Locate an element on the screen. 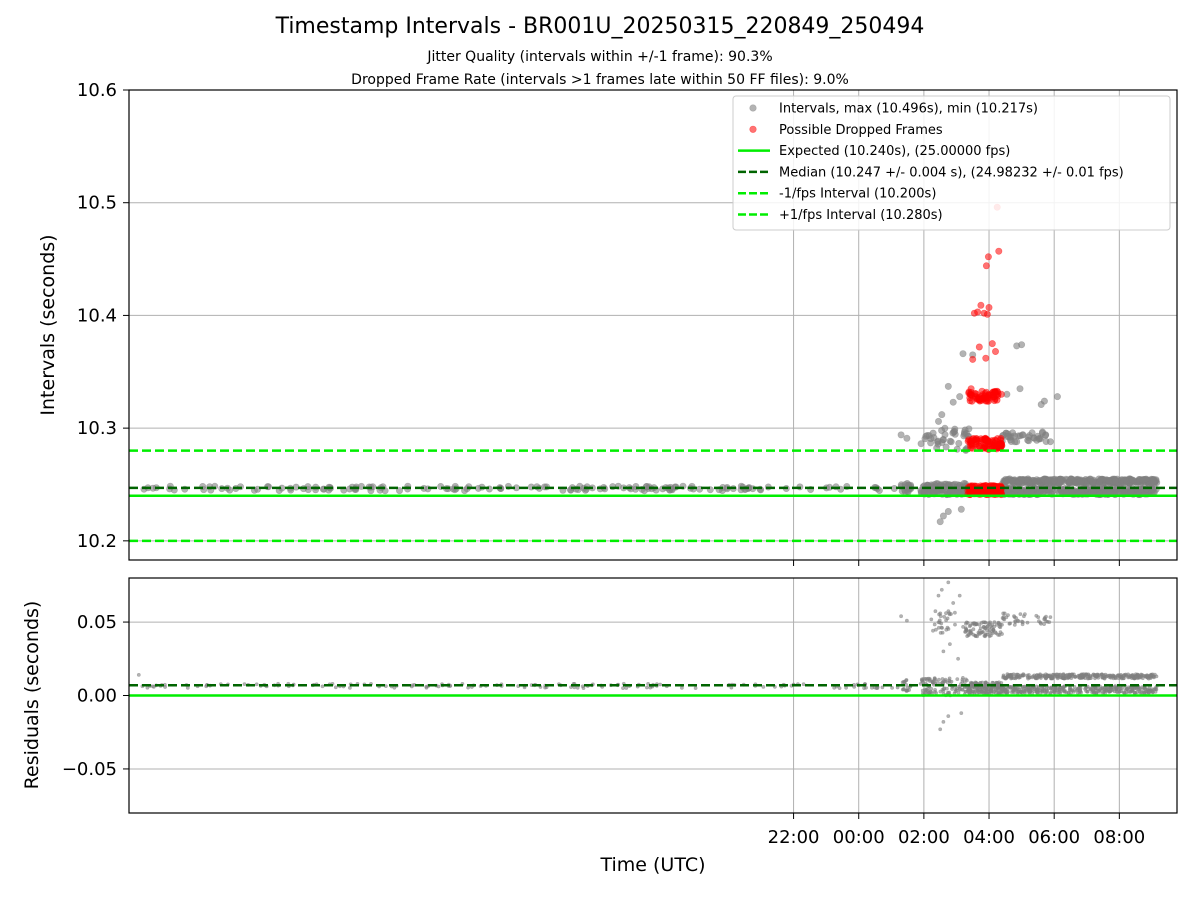 The height and width of the screenshot is (900, 1200). legend-label-1: Possible Dropped Frames is located at coordinates (861, 130).